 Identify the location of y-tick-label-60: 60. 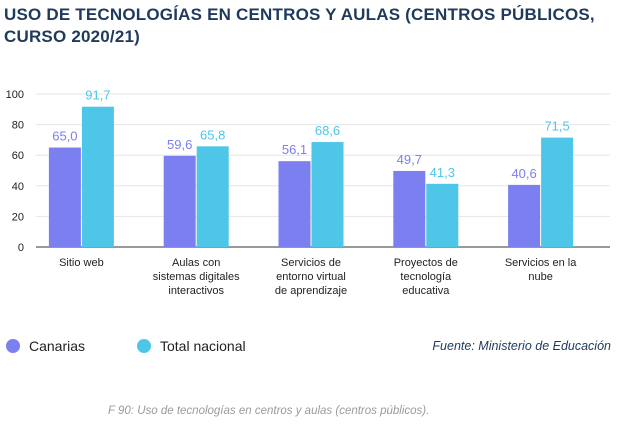
(18, 156).